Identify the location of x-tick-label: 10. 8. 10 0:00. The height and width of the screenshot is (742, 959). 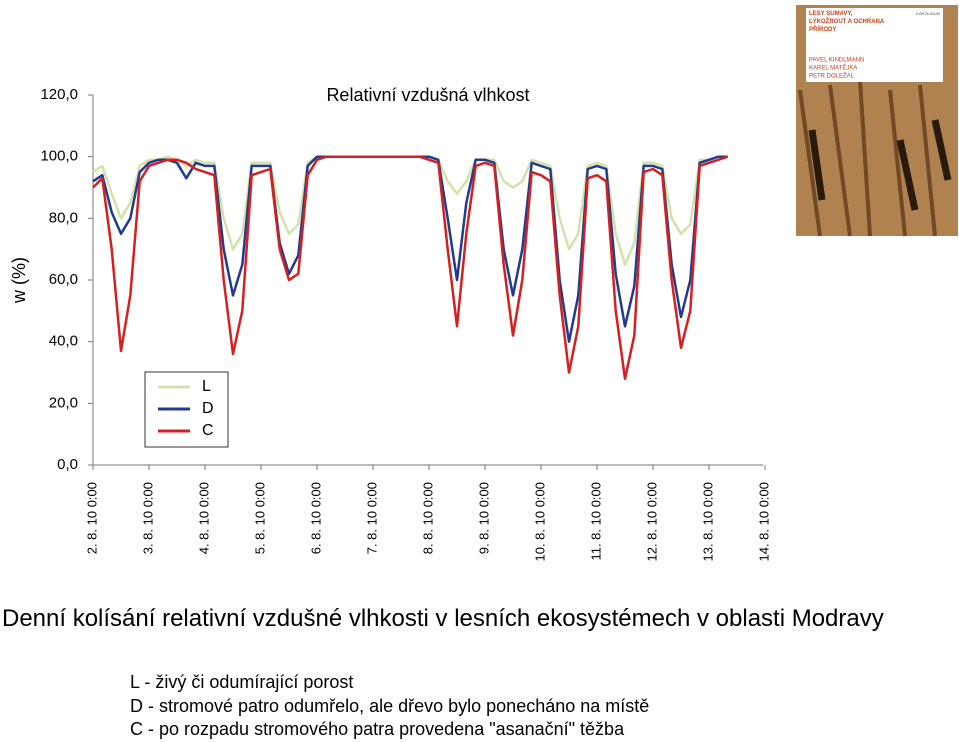
(539, 522).